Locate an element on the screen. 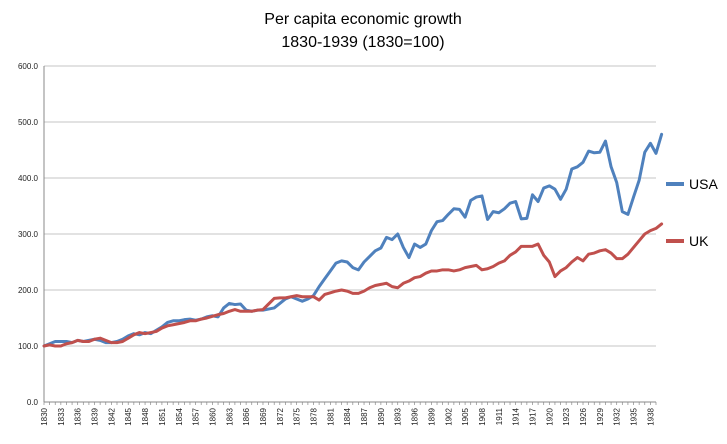 The height and width of the screenshot is (444, 727). x-tick-label: 1926 is located at coordinates (583, 416).